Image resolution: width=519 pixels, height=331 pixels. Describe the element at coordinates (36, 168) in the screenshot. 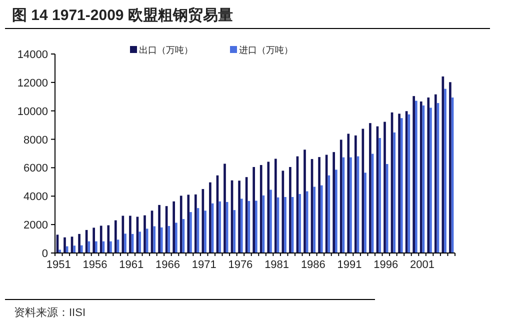

I see `y-tick-label: 6000` at that location.